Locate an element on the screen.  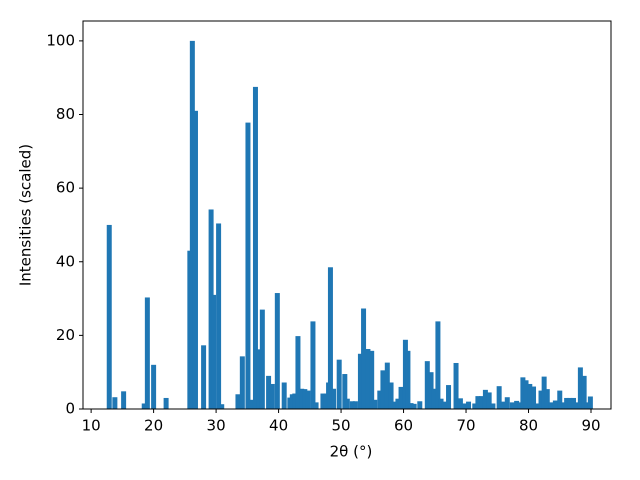
x-axis-label: 2θ (°) is located at coordinates (351, 452).